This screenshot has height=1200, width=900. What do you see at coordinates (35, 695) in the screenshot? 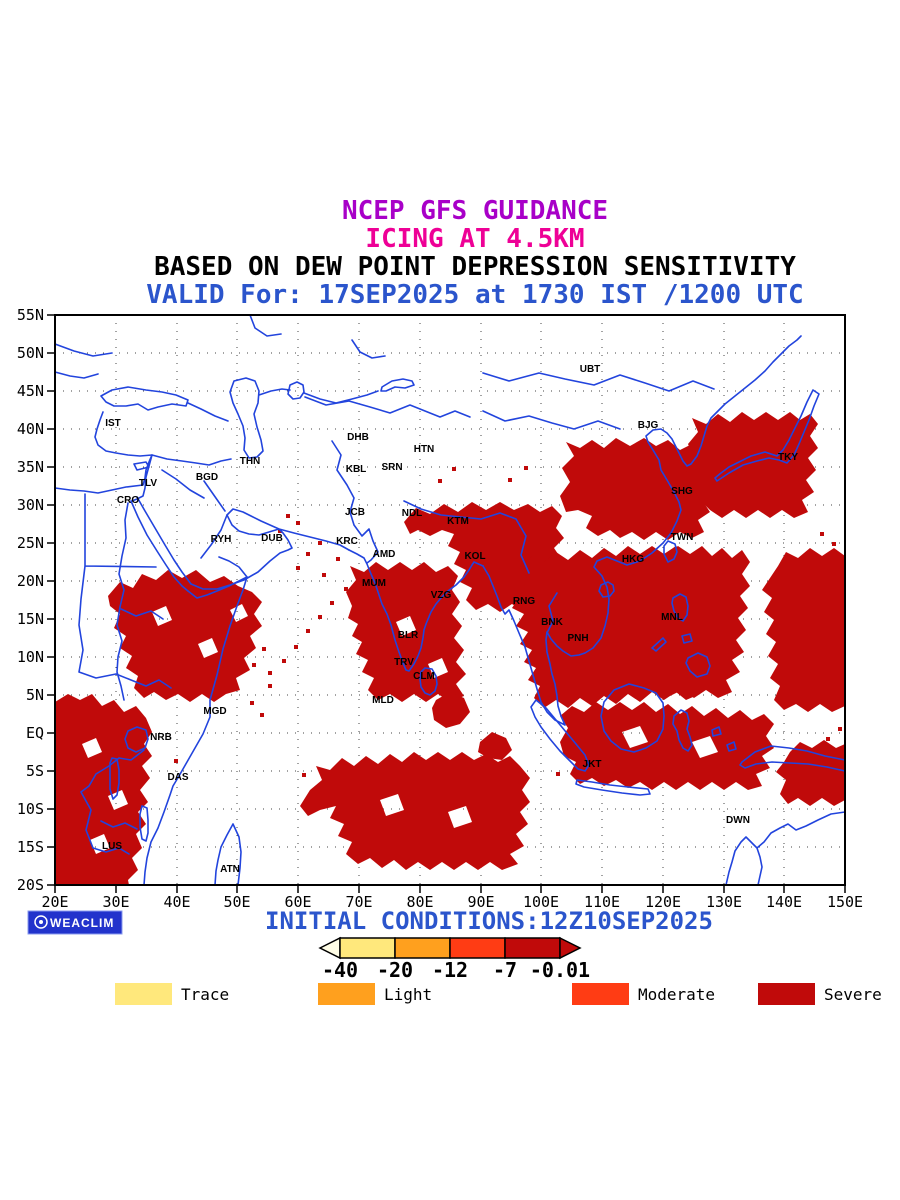
I see `lat-label: 5N` at bounding box center [35, 695].